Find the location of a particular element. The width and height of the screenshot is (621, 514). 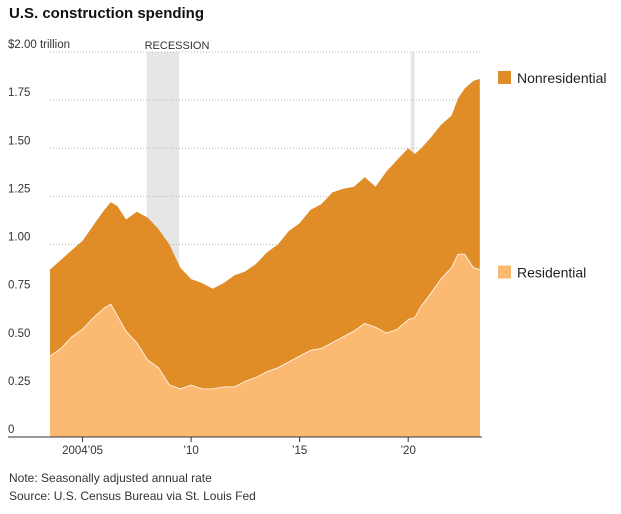

y-tick-label: 0.50 is located at coordinates (19, 334).